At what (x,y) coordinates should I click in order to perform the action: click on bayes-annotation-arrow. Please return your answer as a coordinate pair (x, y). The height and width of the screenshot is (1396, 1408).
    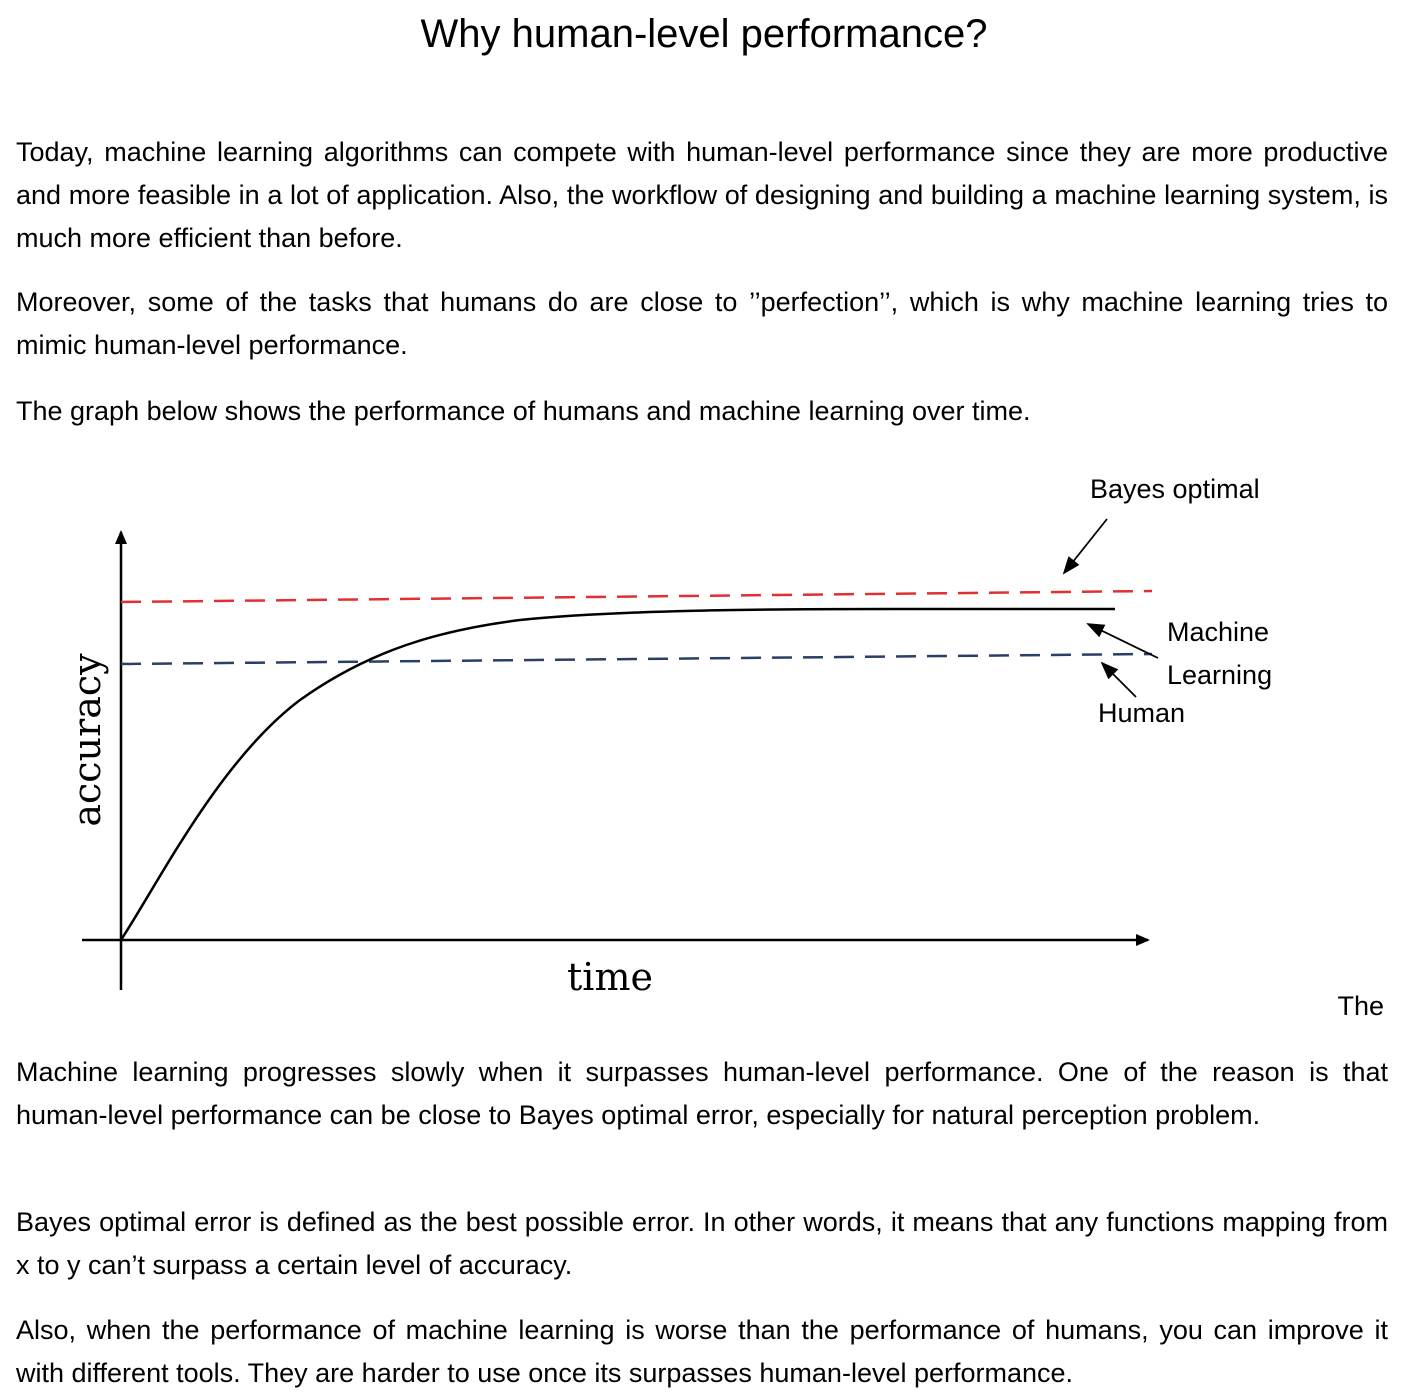
    Looking at the image, I should click on (1085, 546).